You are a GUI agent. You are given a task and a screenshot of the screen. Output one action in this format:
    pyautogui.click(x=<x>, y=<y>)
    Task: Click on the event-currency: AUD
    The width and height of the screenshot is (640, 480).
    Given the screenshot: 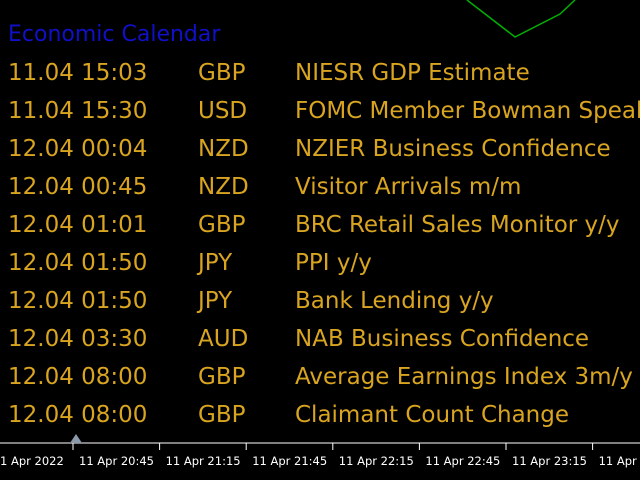 What is the action you would take?
    pyautogui.click(x=223, y=339)
    